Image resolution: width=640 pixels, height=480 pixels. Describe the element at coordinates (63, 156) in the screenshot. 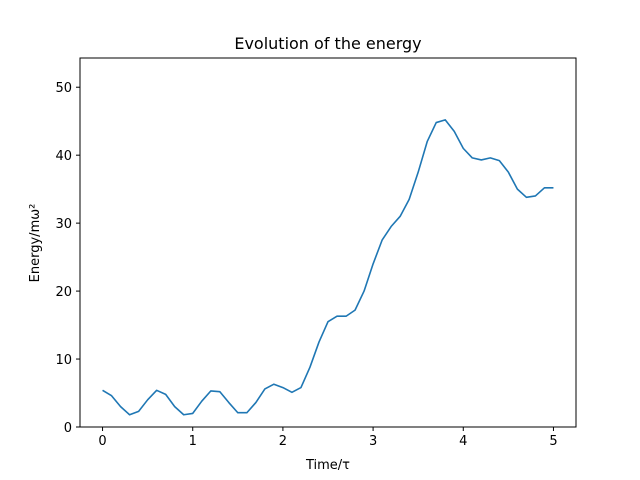

I see `y-tick-label: 40` at that location.